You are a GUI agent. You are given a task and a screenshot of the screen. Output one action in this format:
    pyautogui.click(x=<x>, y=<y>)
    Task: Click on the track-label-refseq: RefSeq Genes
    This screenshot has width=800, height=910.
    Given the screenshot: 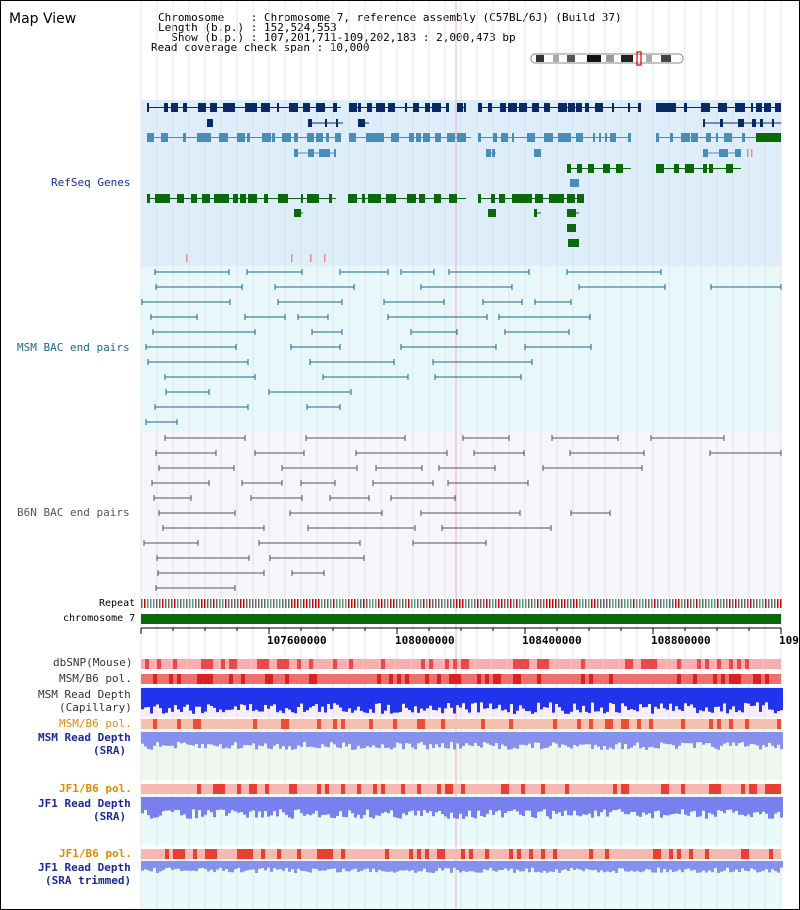 What is the action you would take?
    pyautogui.click(x=91, y=182)
    